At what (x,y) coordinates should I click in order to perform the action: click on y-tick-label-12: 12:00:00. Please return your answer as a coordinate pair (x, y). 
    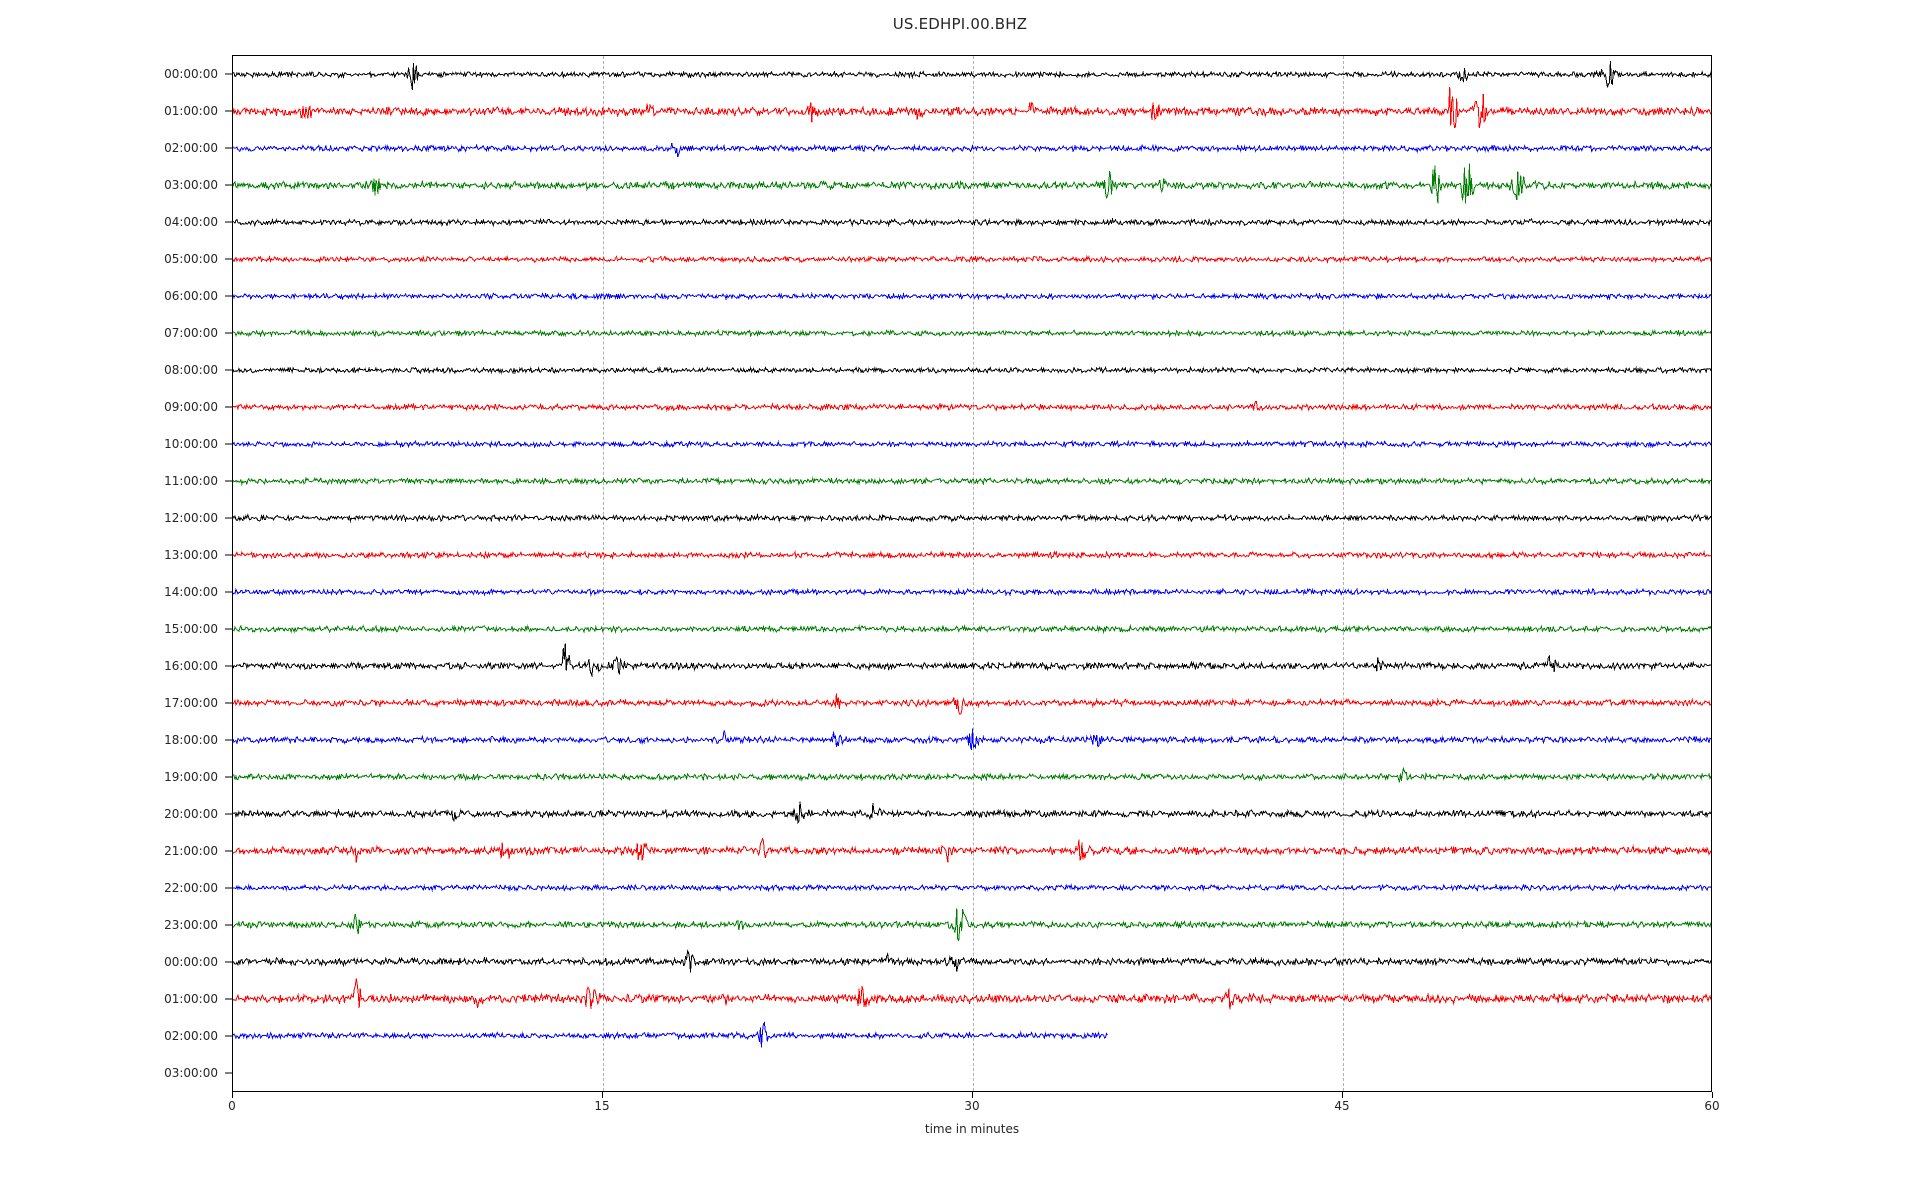
    Looking at the image, I should click on (191, 517).